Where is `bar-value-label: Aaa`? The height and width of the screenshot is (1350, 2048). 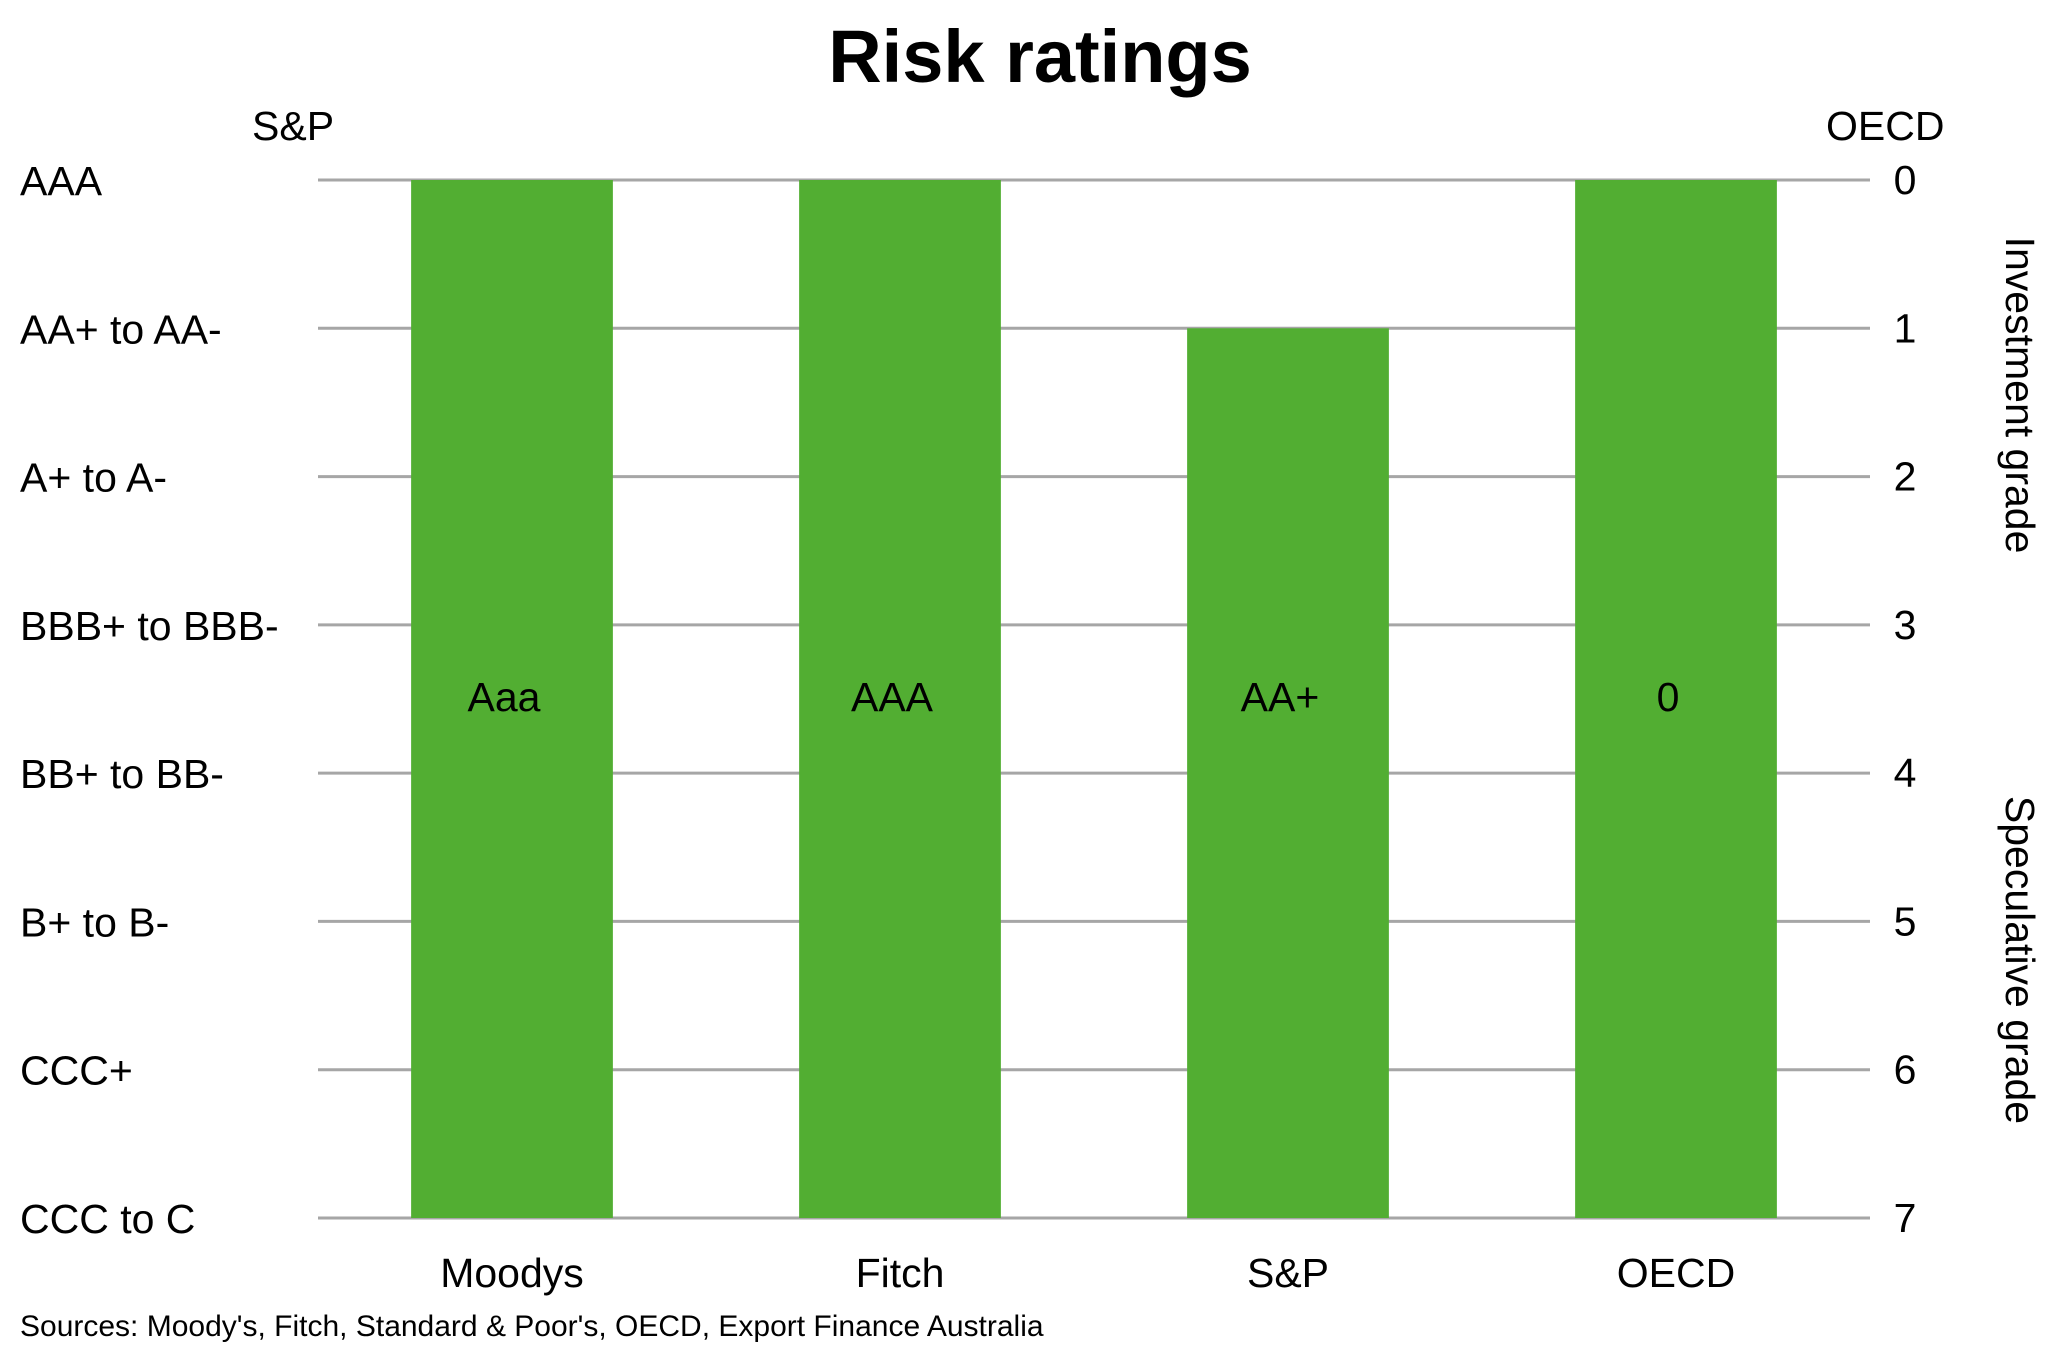 bar-value-label: Aaa is located at coordinates (504, 697).